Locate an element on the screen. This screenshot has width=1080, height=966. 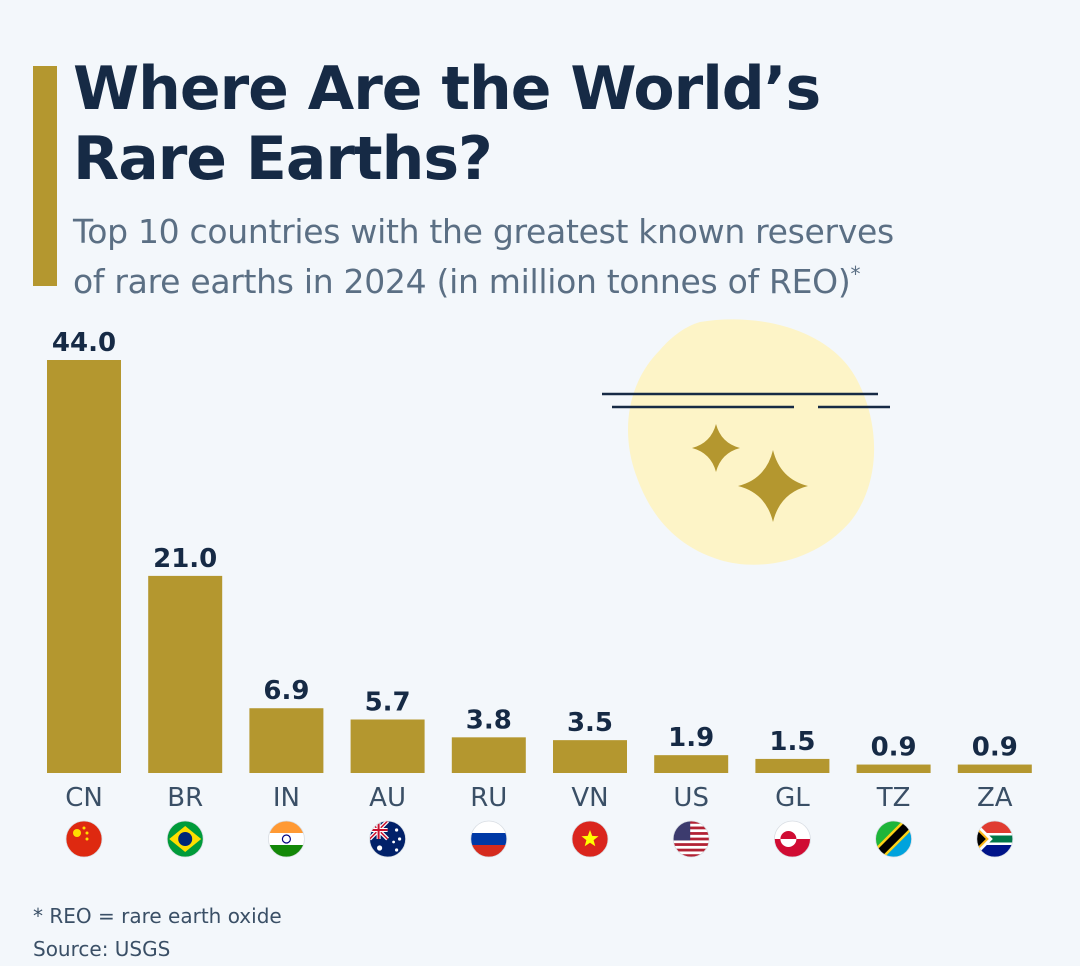
title-line-2: Rare Earths? is located at coordinates (283, 159).